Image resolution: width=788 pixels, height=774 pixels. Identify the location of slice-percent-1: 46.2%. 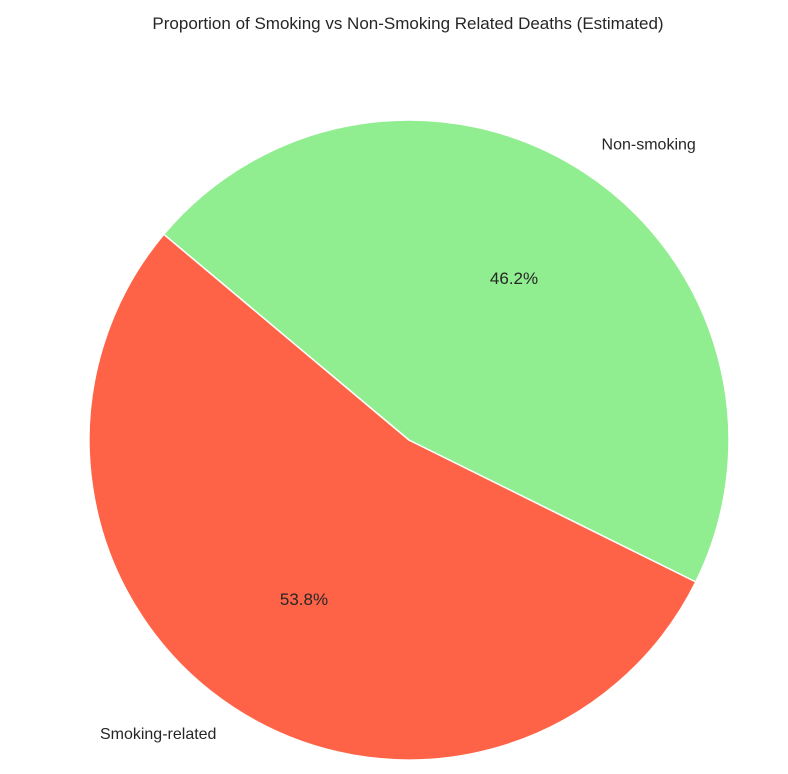
(514, 278).